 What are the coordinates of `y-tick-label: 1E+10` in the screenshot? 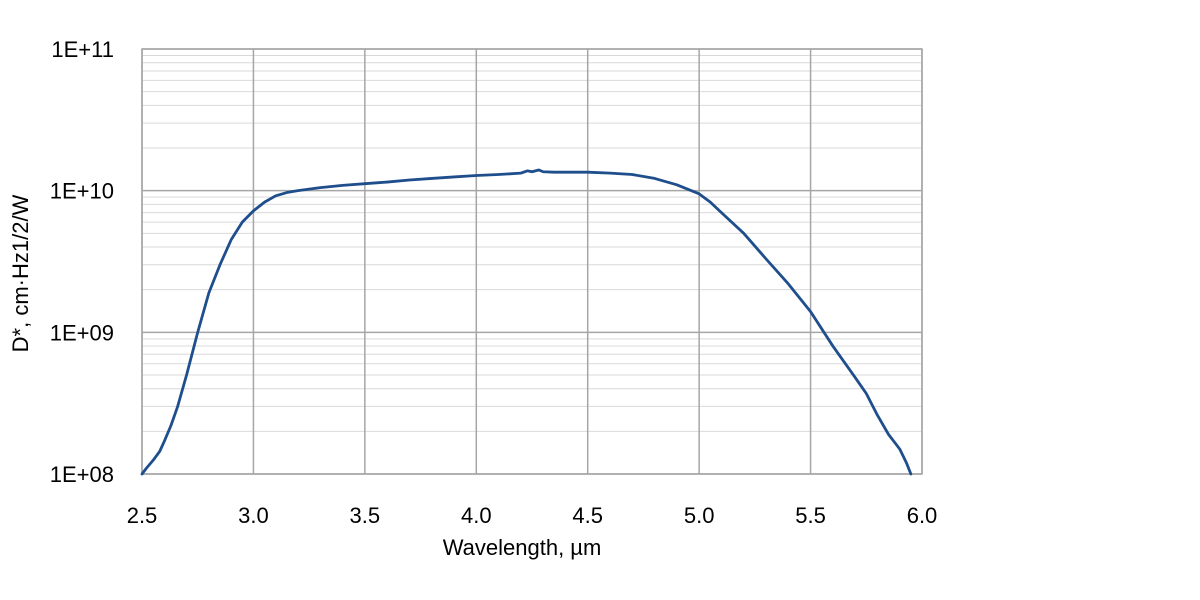 It's located at (82, 191).